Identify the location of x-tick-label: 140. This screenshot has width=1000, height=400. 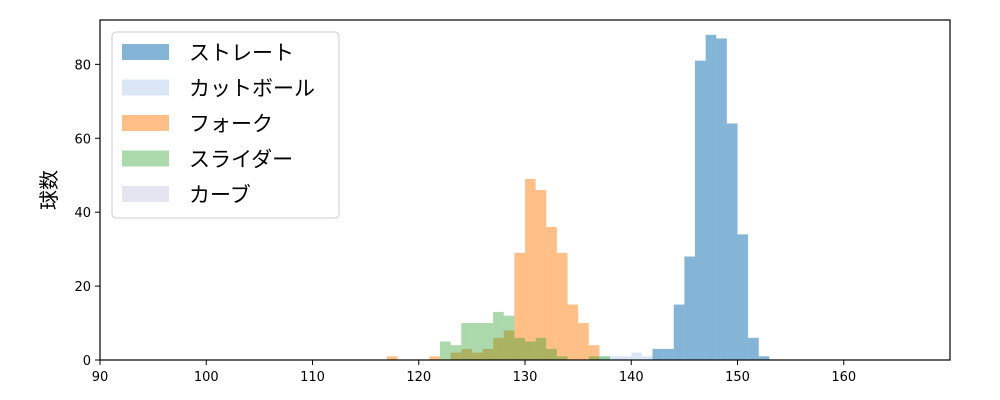
(631, 377).